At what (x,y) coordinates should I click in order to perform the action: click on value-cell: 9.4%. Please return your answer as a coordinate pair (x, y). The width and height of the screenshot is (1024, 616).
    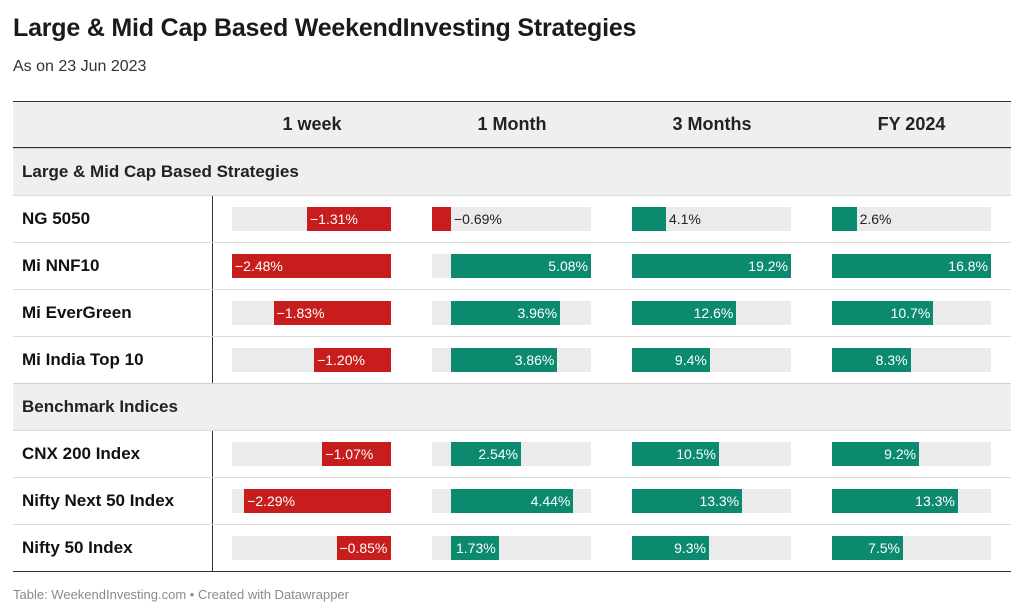
    Looking at the image, I should click on (712, 360).